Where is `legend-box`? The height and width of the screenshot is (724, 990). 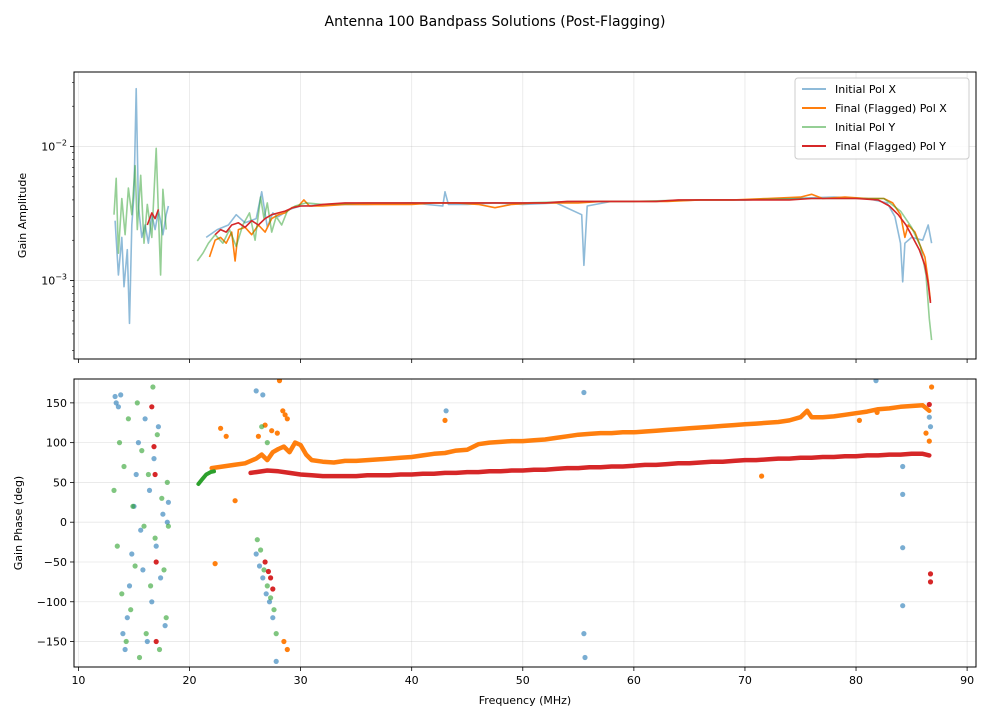
legend-box is located at coordinates (882, 118).